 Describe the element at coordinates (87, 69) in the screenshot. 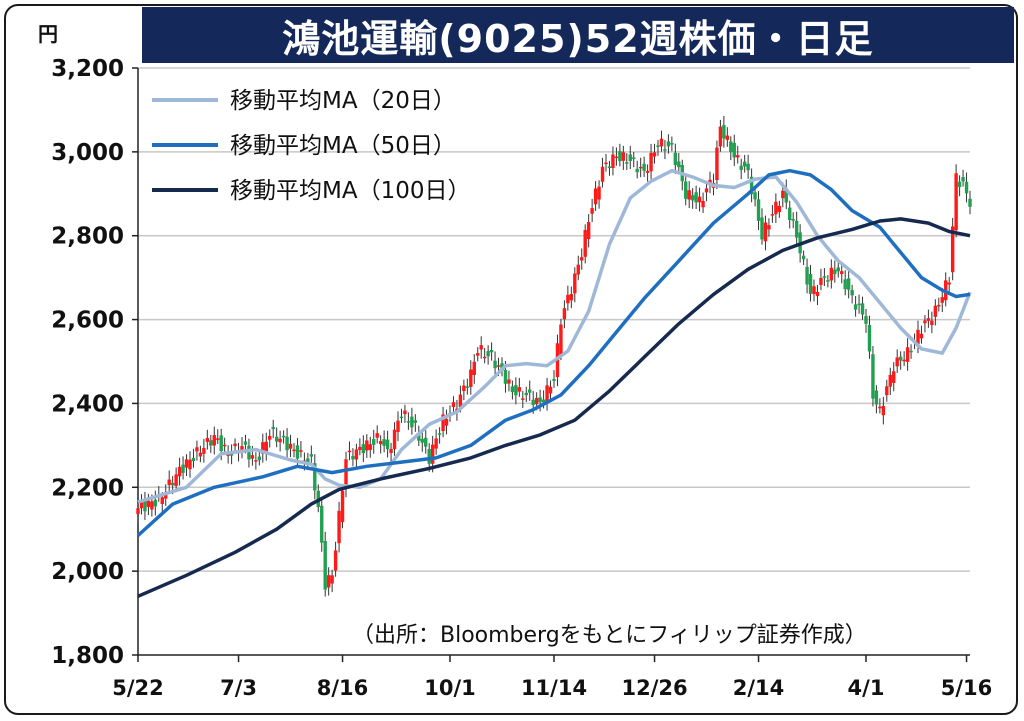

I see `y-tick-label: 3,200` at that location.